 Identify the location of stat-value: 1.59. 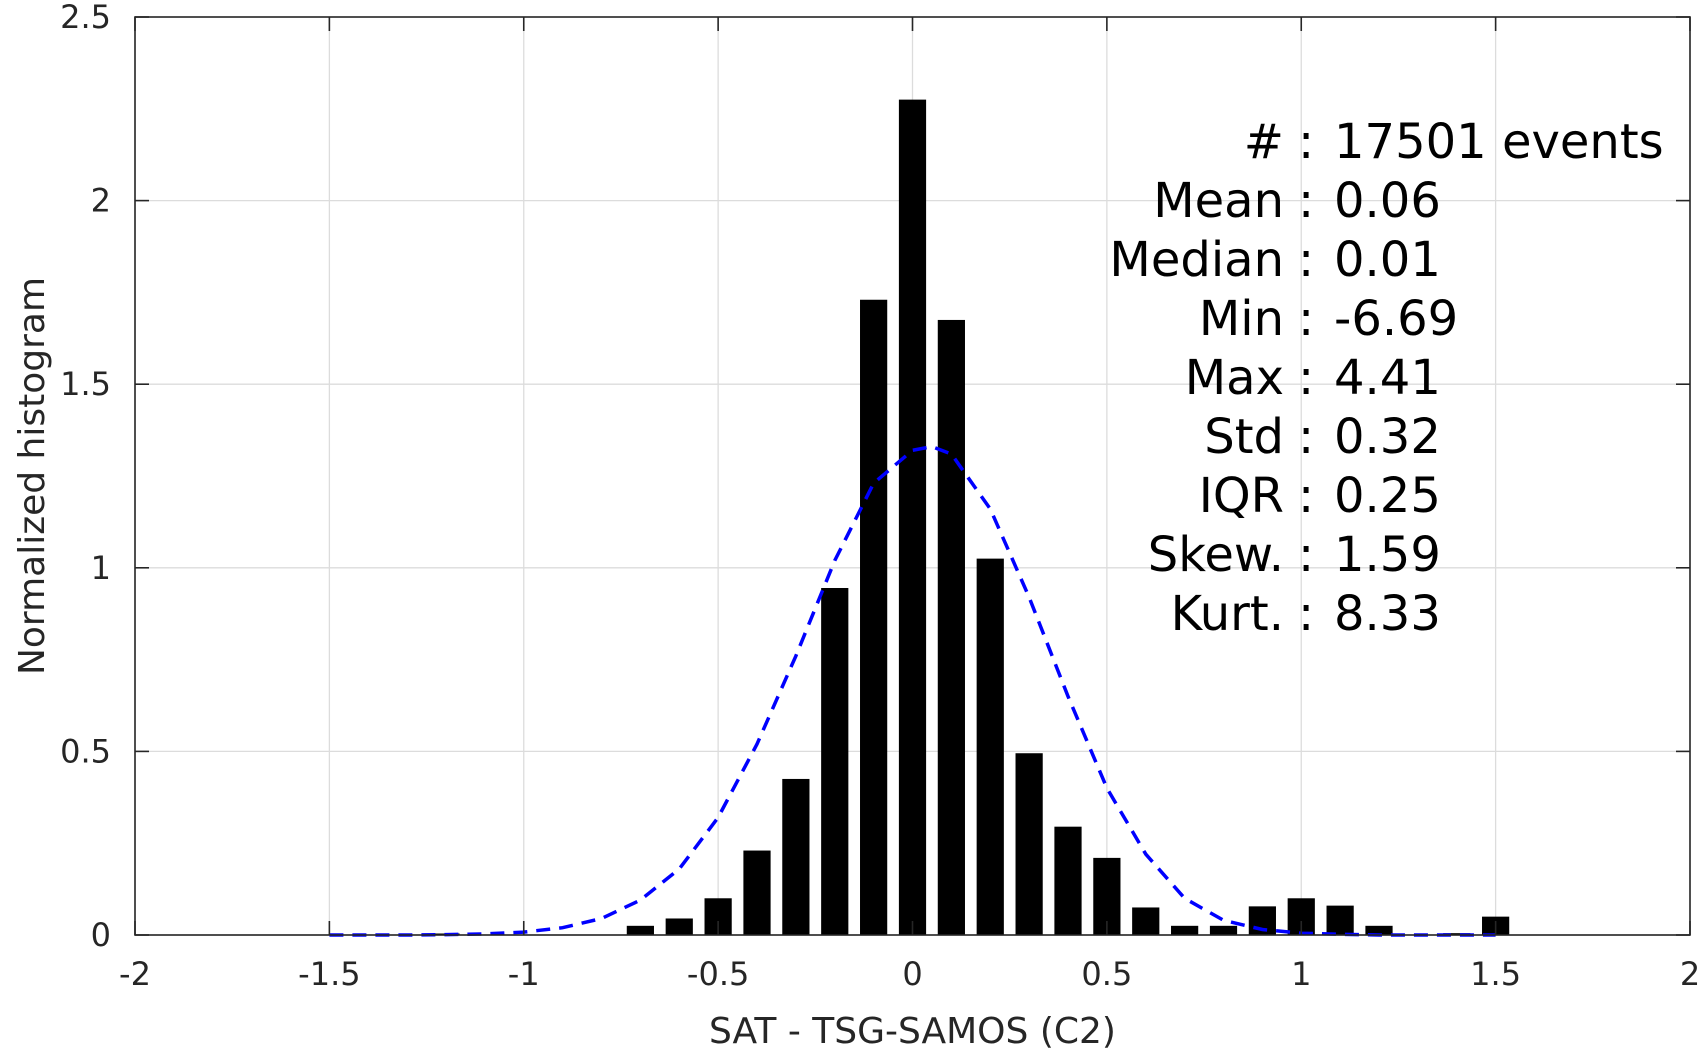
(1387, 555).